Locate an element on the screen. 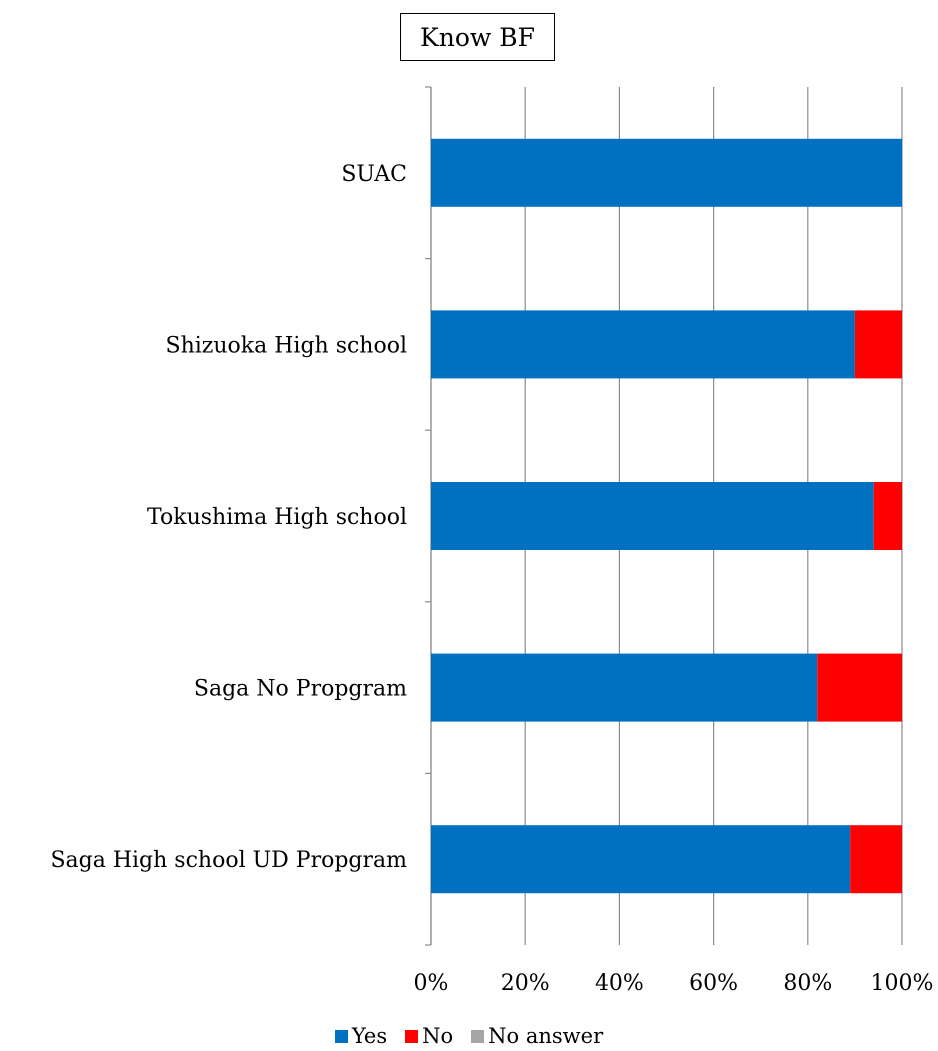 The width and height of the screenshot is (938, 1051). legend-item-no-answer: No answer is located at coordinates (537, 1036).